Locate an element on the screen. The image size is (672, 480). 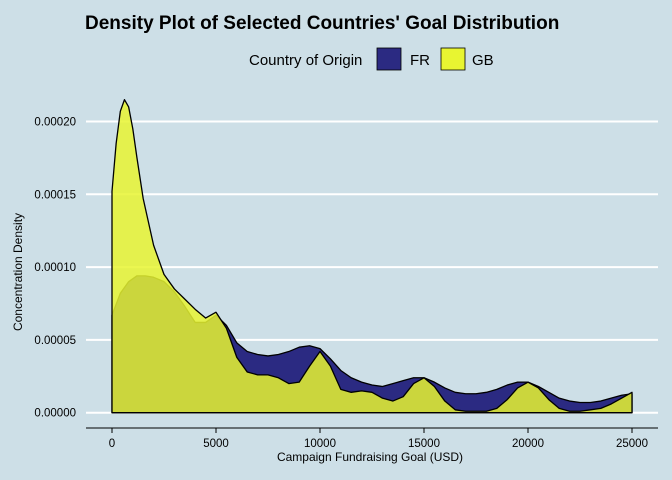
x-tick-label: 20000 is located at coordinates (528, 444).